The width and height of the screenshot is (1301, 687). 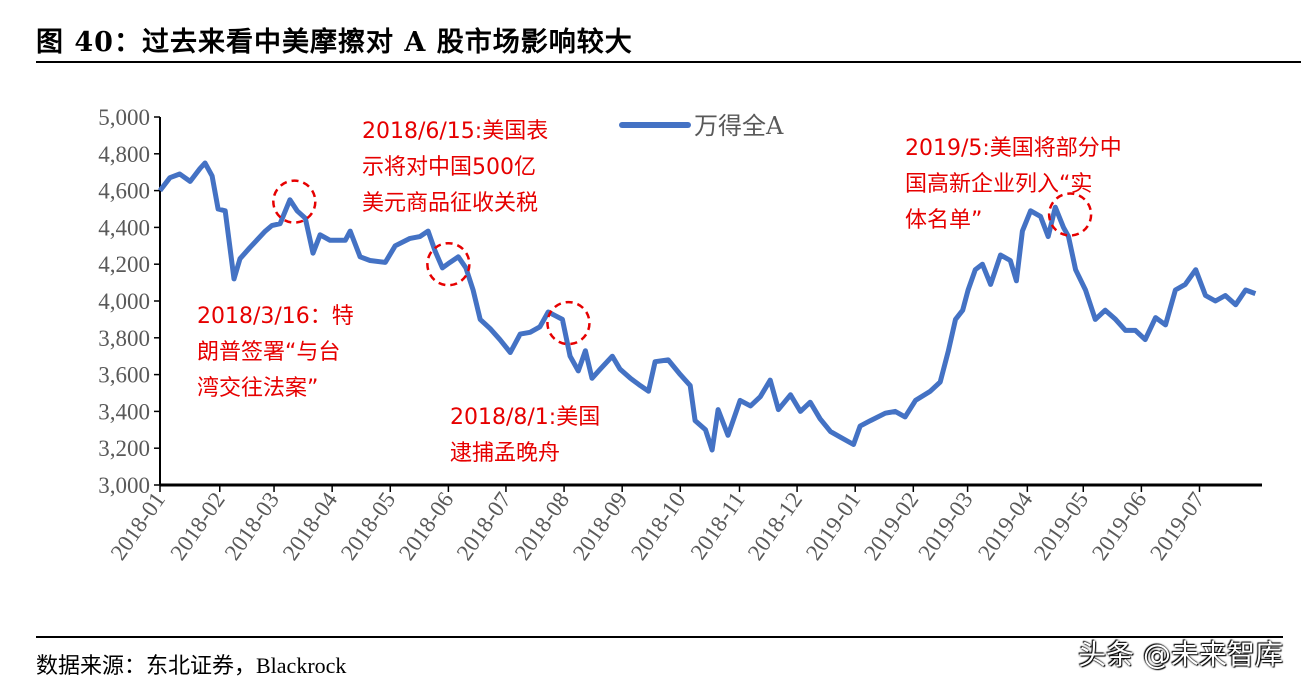 I want to click on title-divider, so click(x=668, y=62).